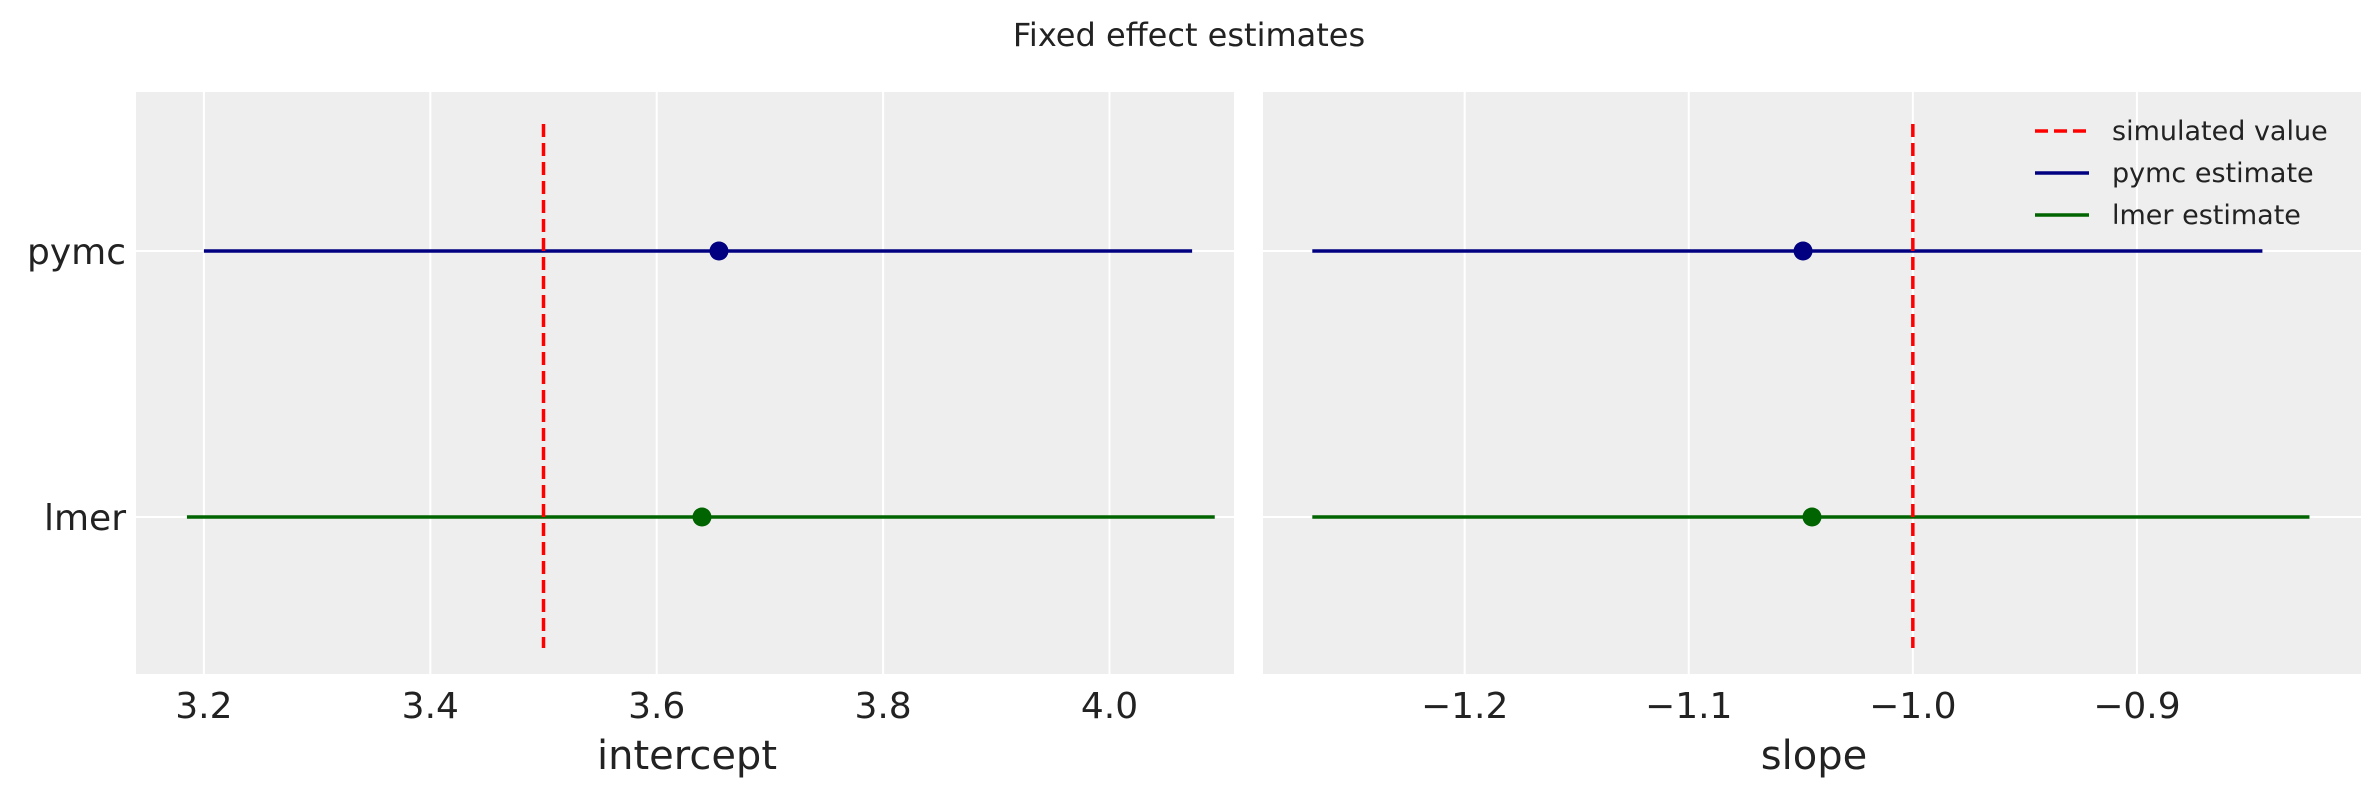 The width and height of the screenshot is (2379, 793). Describe the element at coordinates (1109, 706) in the screenshot. I see `x-tick-label: 4.0` at that location.